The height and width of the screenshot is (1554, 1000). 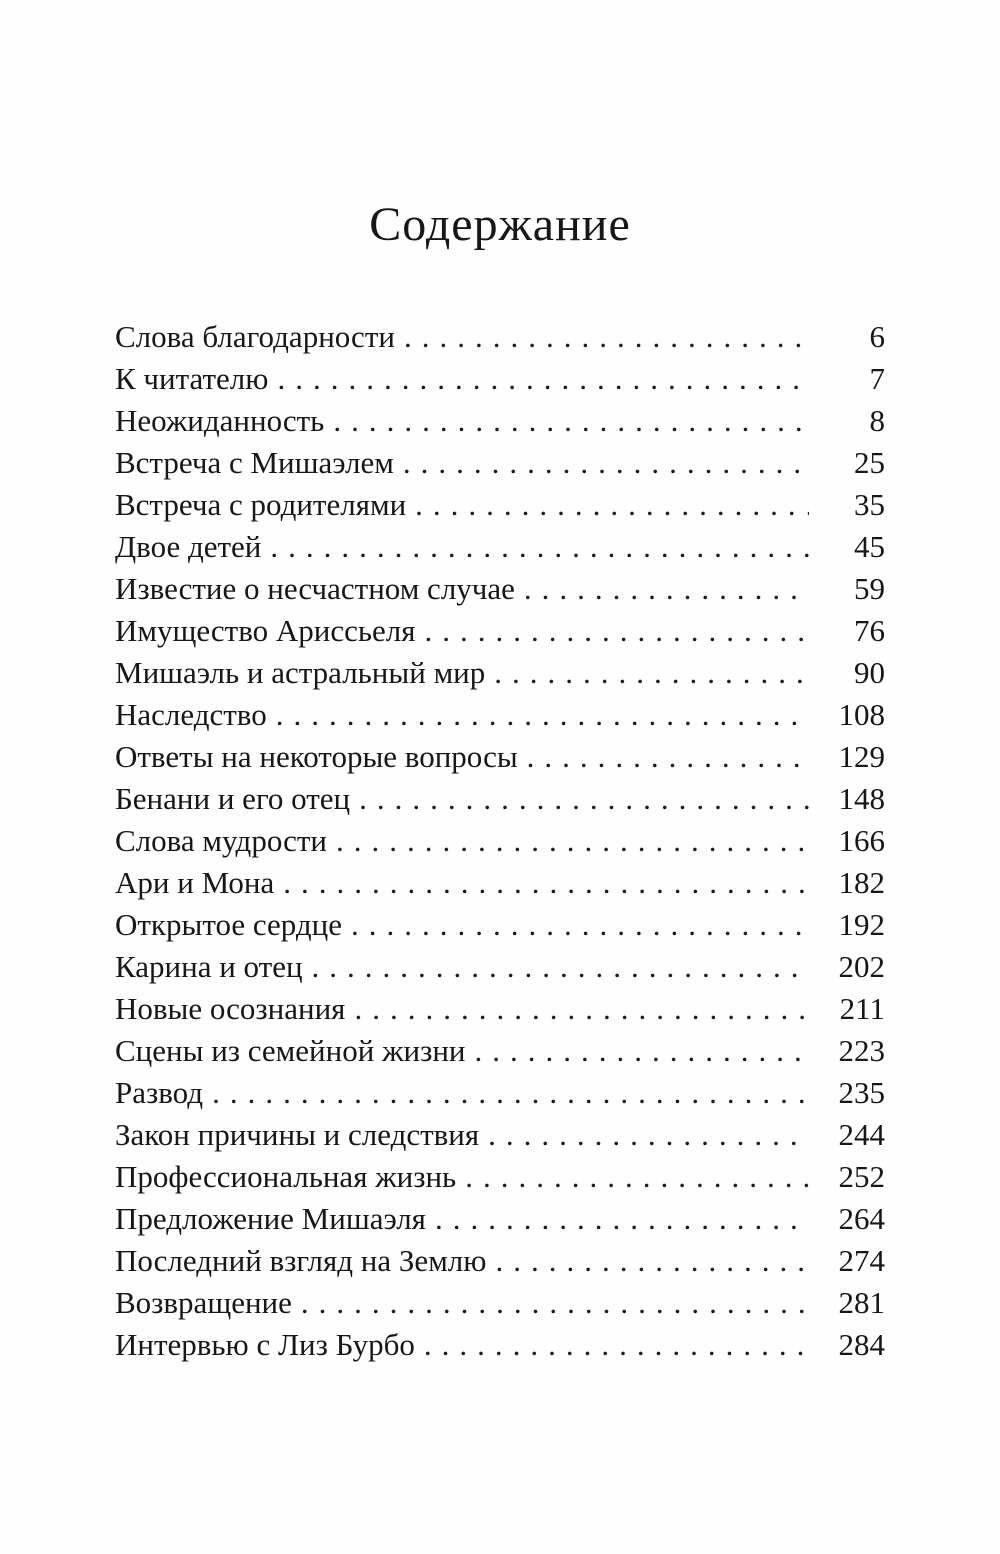 I want to click on toc-entry-title: Неожиданность, so click(x=220, y=420).